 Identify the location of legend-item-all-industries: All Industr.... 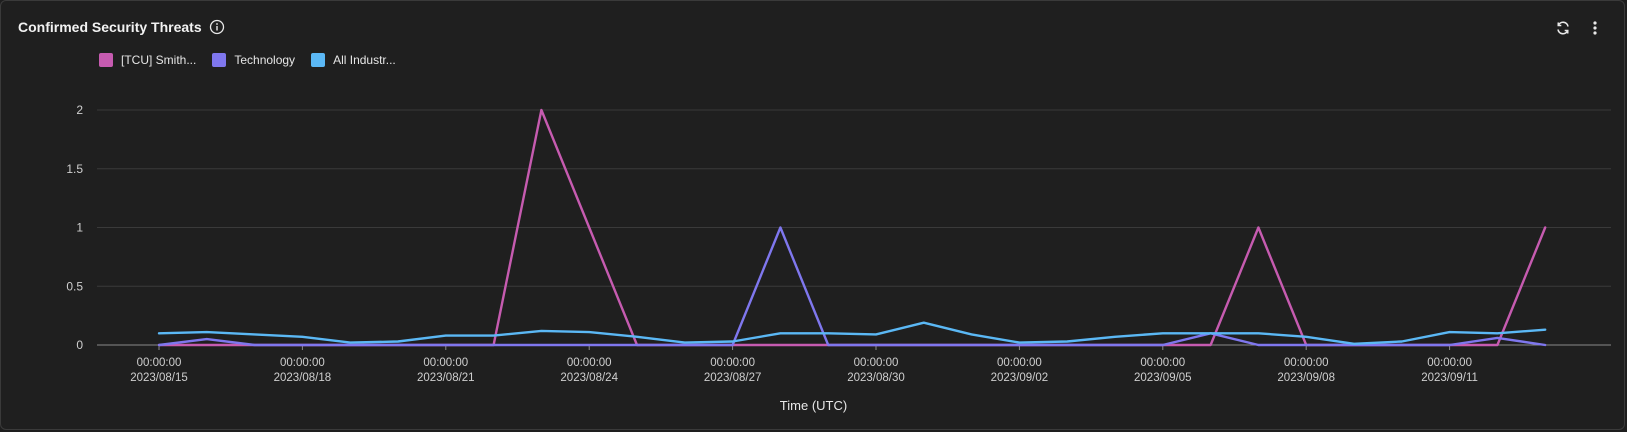
(353, 60).